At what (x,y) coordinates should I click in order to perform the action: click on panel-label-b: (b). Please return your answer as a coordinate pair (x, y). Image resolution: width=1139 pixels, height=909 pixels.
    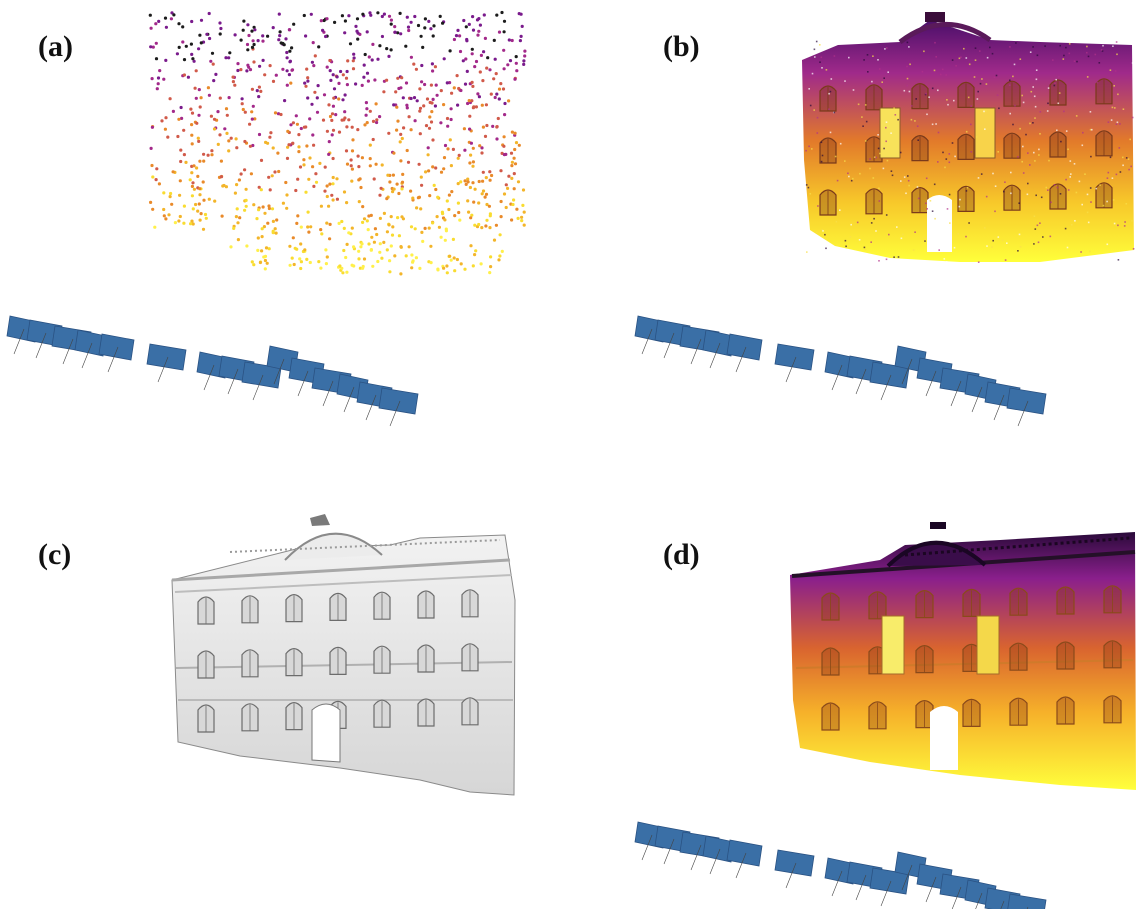
    Looking at the image, I should click on (681, 46).